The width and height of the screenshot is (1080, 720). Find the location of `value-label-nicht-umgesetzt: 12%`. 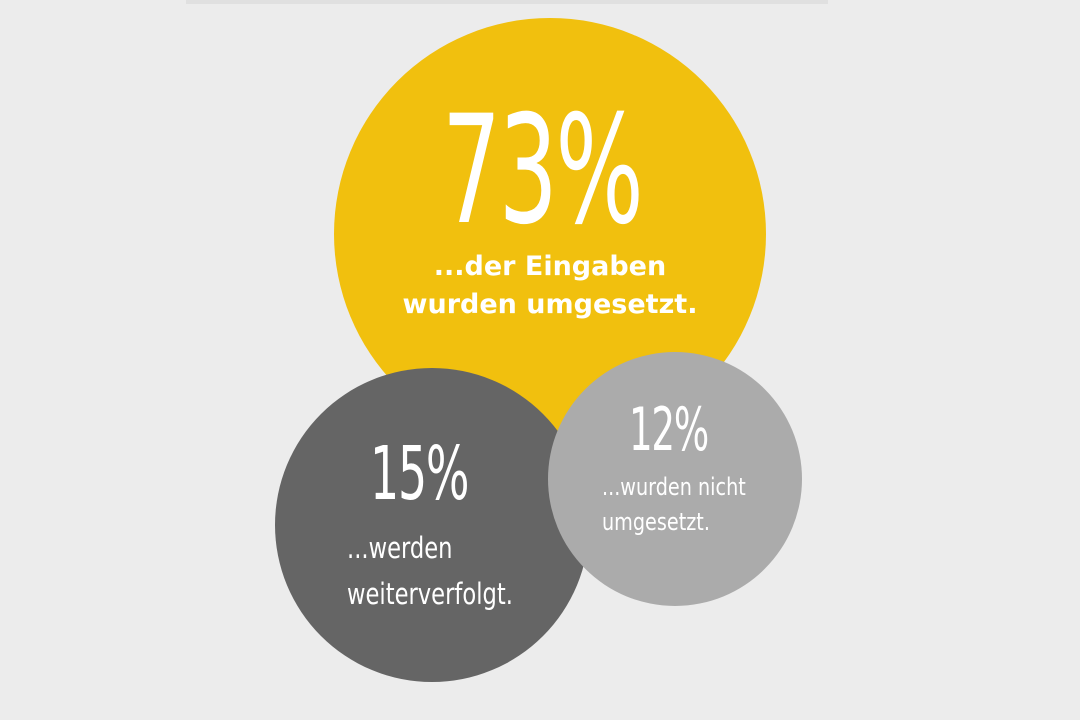

value-label-nicht-umgesetzt: 12% is located at coordinates (669, 430).